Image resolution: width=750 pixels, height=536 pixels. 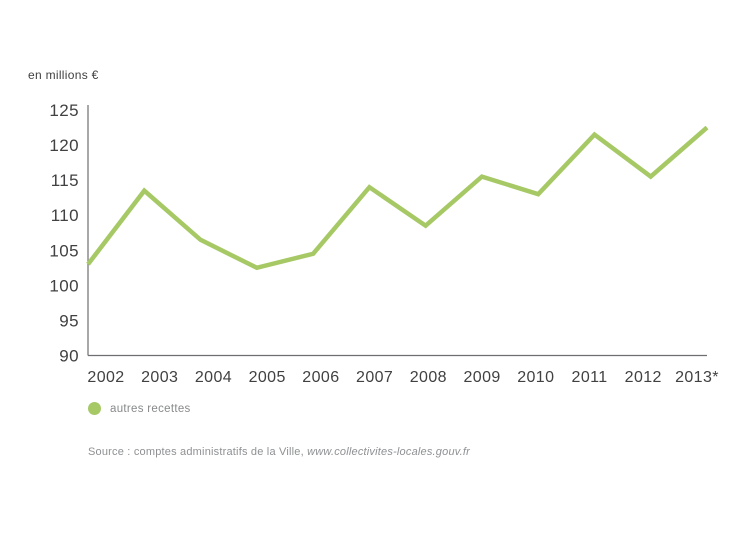 What do you see at coordinates (213, 377) in the screenshot?
I see `x-tick-label: 2004` at bounding box center [213, 377].